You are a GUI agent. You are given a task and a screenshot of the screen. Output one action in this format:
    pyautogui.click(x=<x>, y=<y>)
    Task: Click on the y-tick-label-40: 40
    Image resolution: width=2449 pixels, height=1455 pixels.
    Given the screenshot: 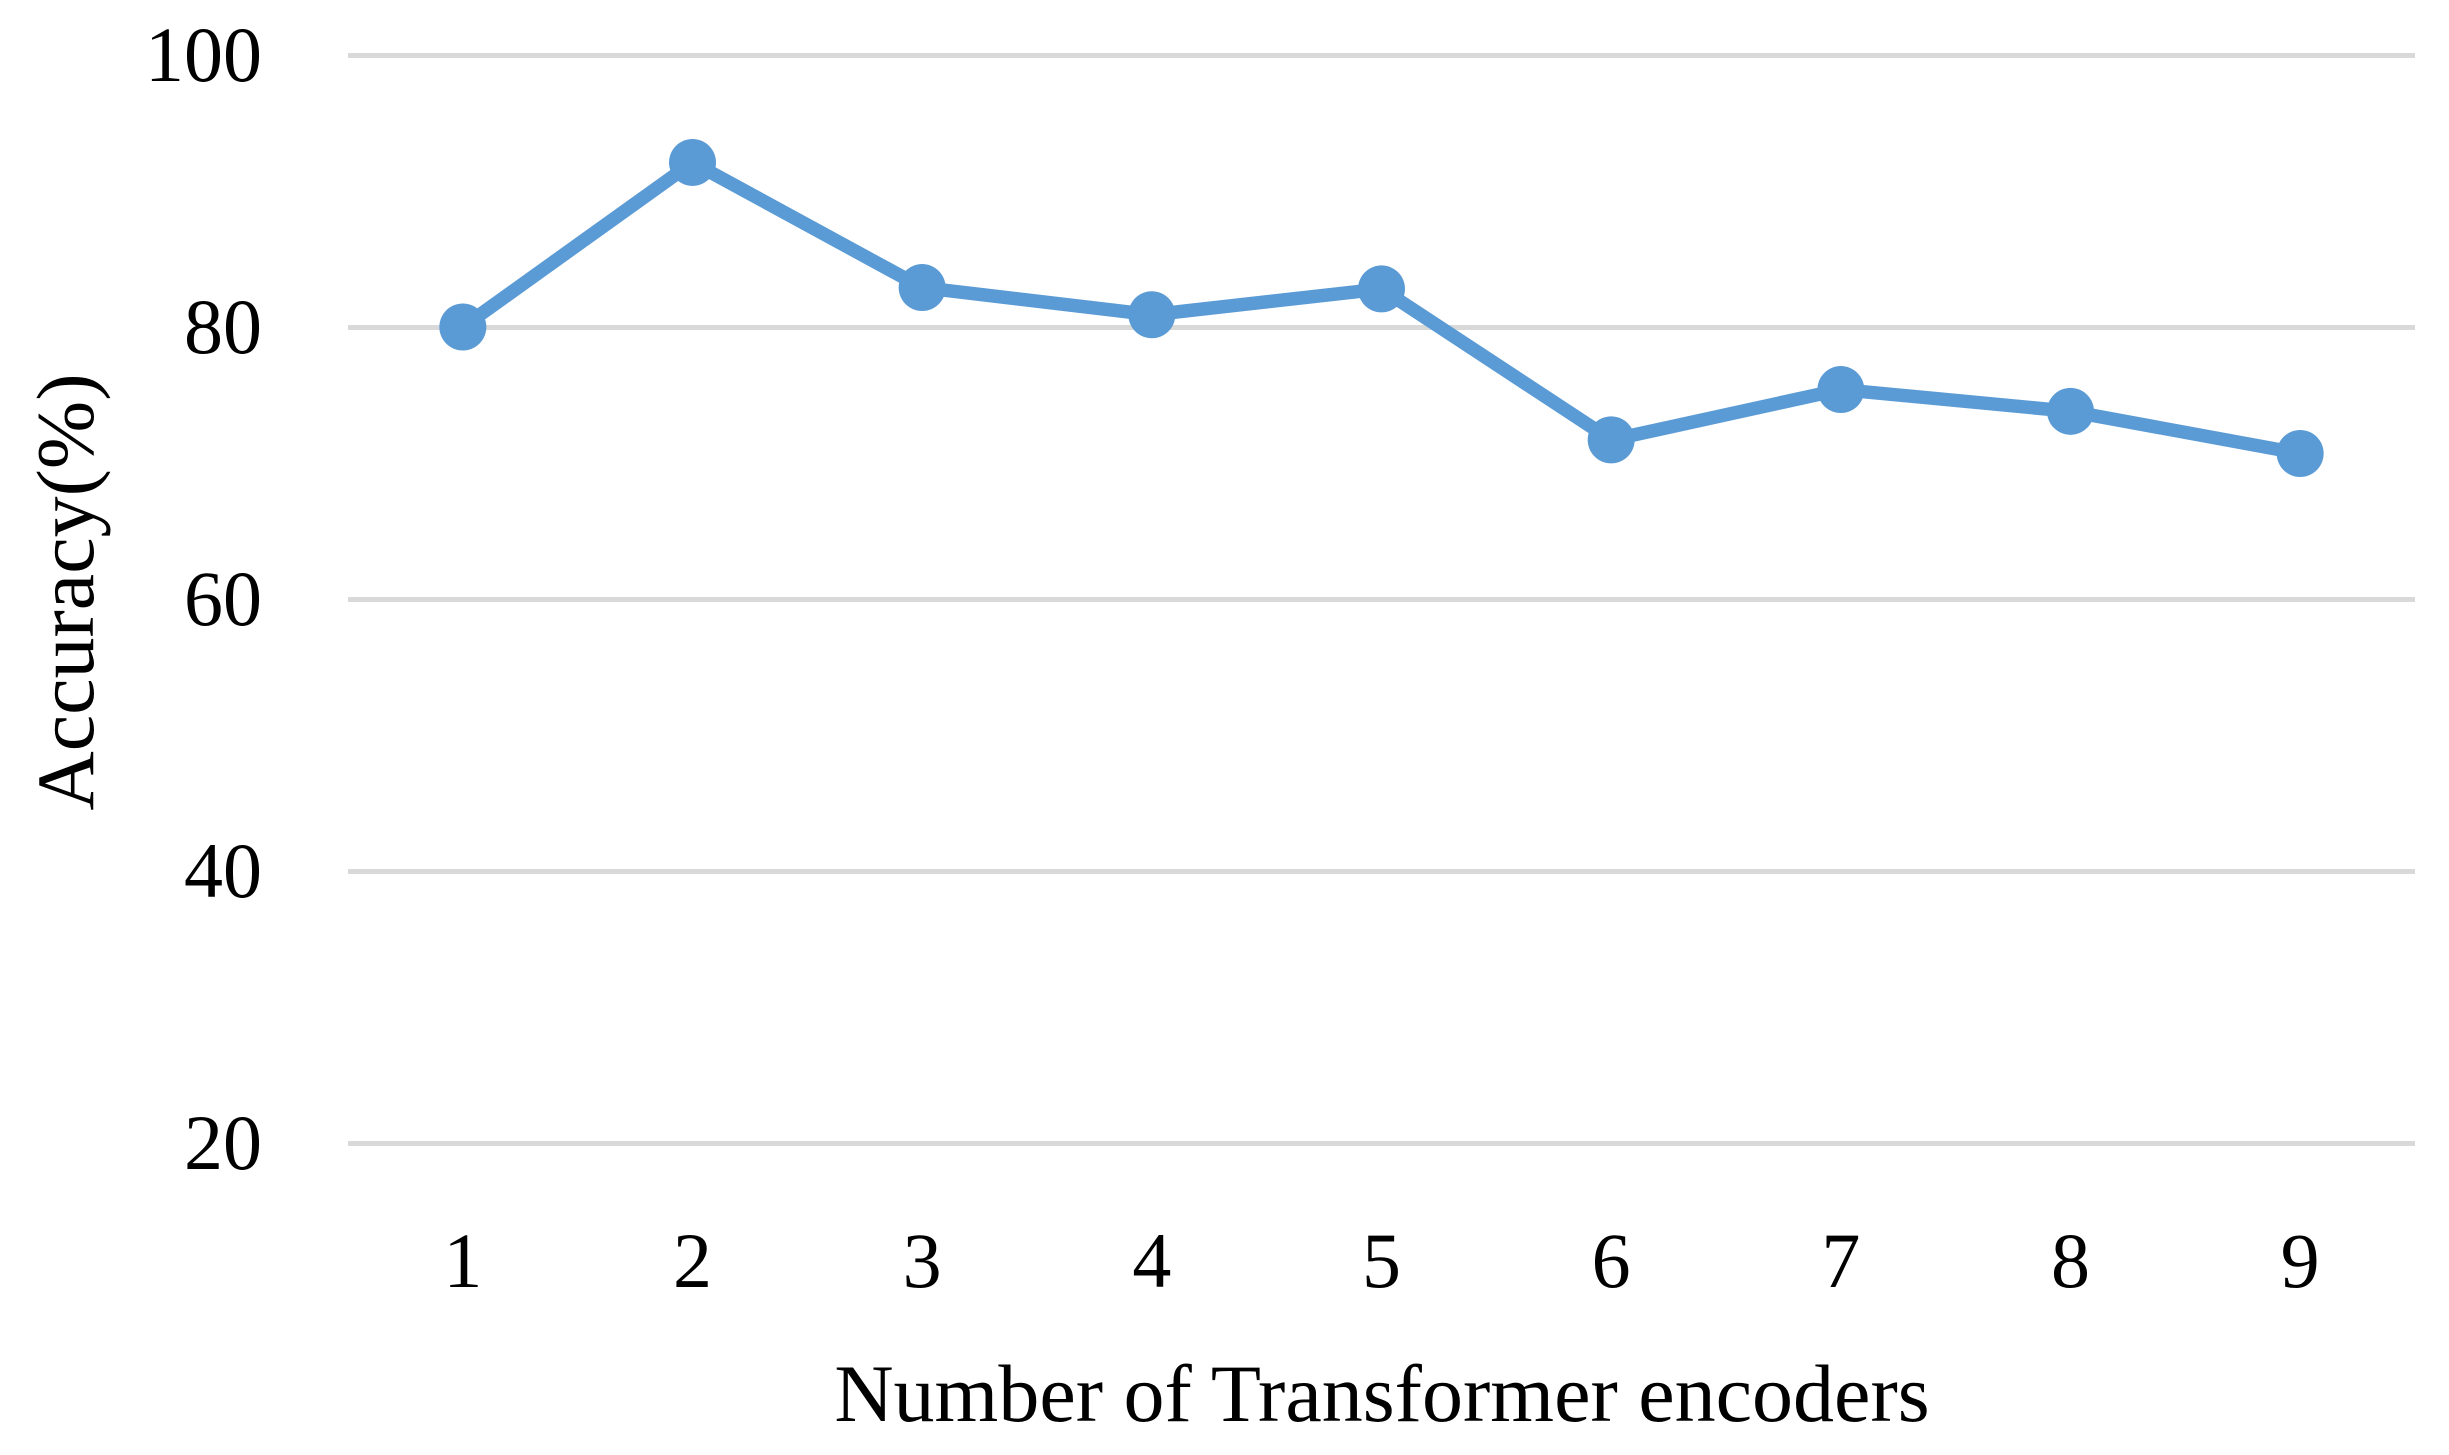 What is the action you would take?
    pyautogui.click(x=223, y=870)
    